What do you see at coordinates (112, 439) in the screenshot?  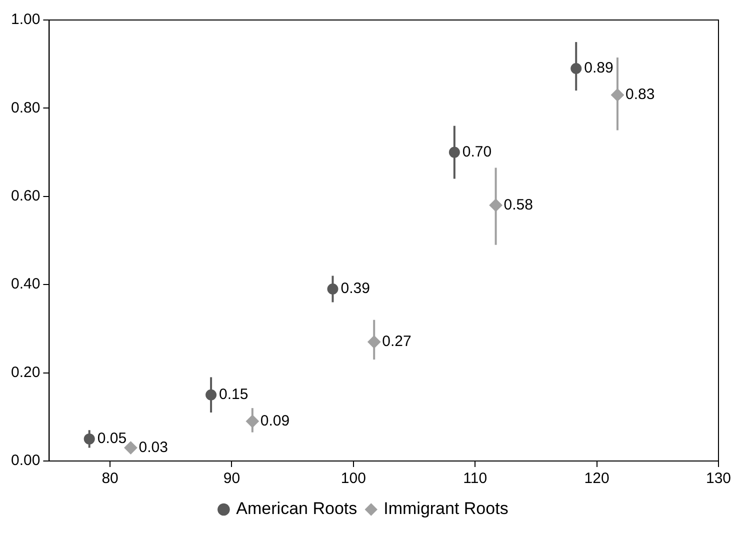 I see `data-label: 0.05` at bounding box center [112, 439].